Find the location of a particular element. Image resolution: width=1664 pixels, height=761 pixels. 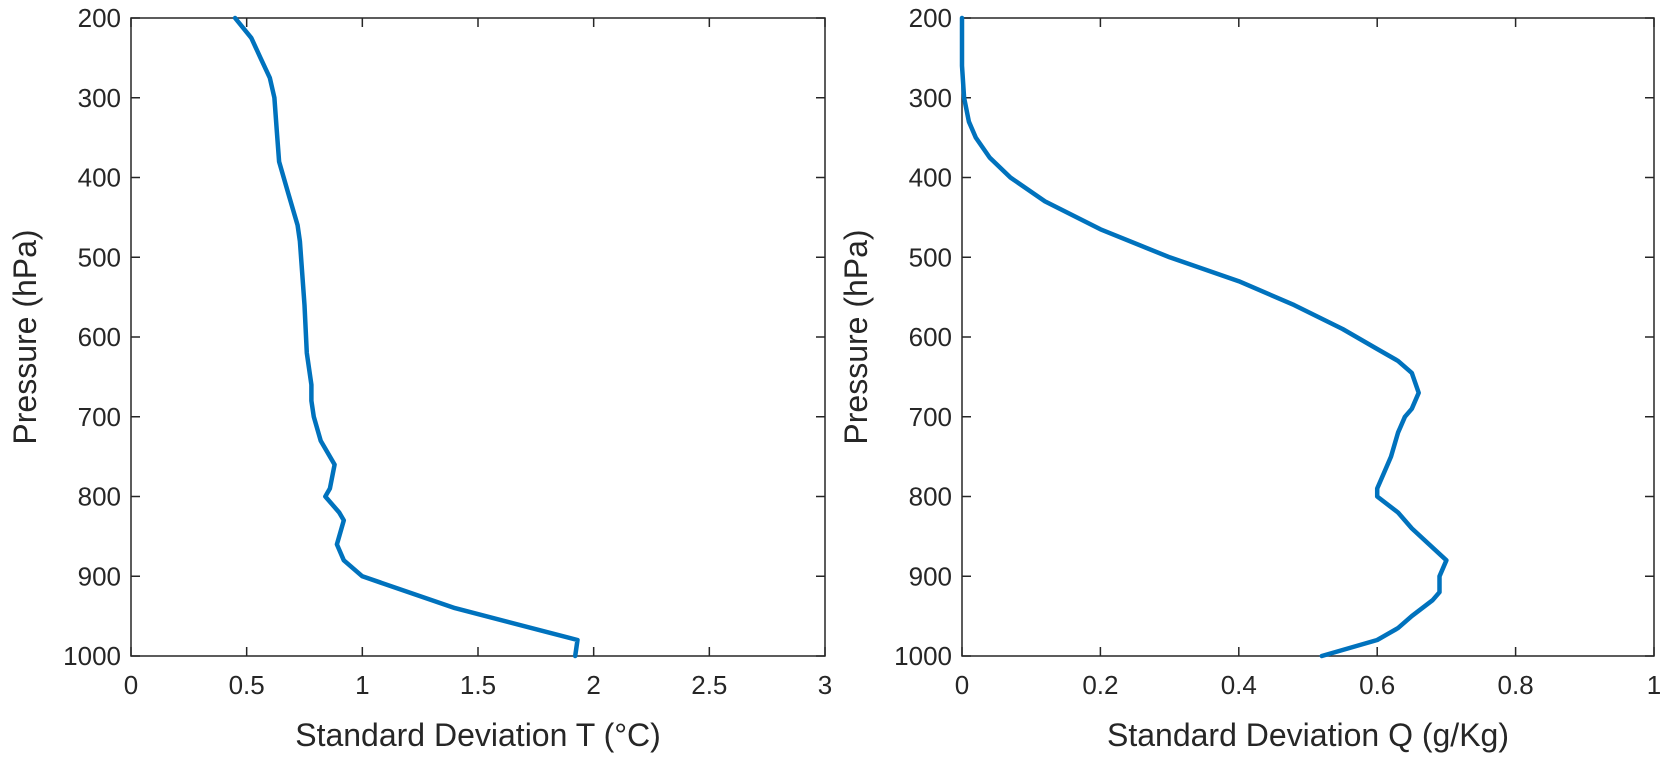

temperature-x-tick-label: 3 is located at coordinates (825, 685).